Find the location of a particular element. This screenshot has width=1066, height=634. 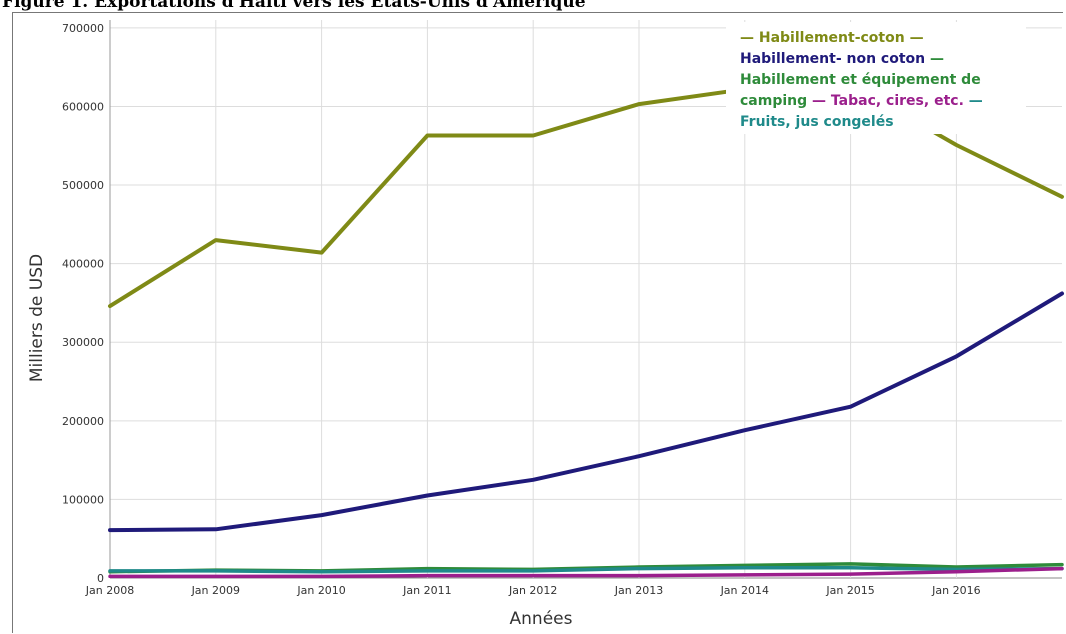

legend-box is located at coordinates (876, 78).